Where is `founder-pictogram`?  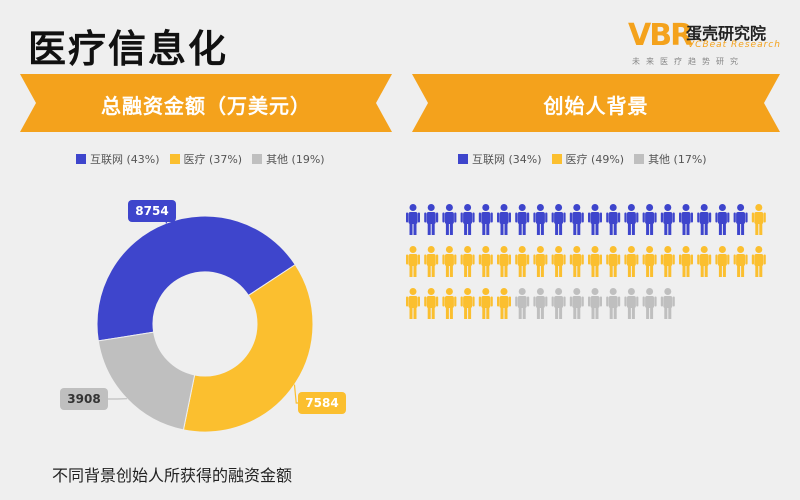 founder-pictogram is located at coordinates (586, 261).